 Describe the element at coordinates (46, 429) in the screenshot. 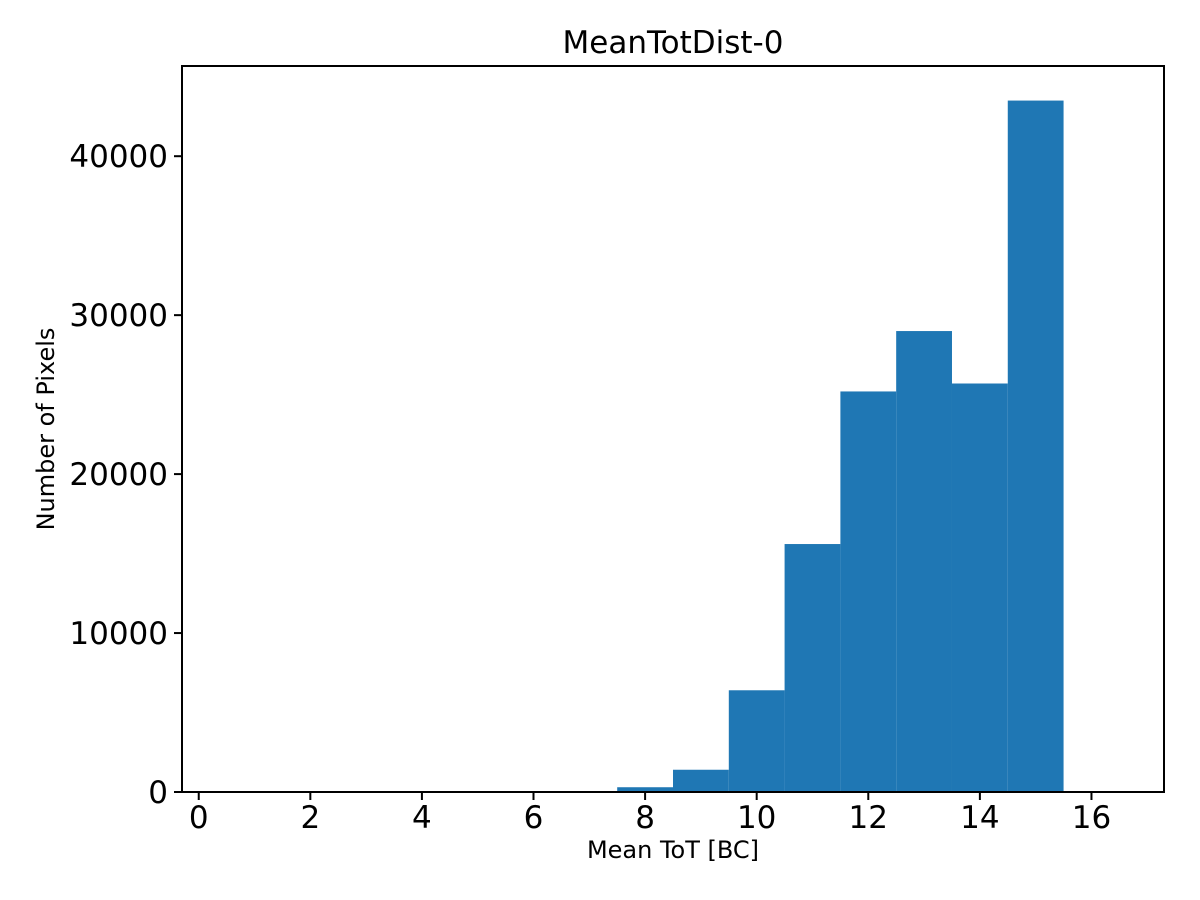

I see `y-axis-label: Number of Pixels` at that location.